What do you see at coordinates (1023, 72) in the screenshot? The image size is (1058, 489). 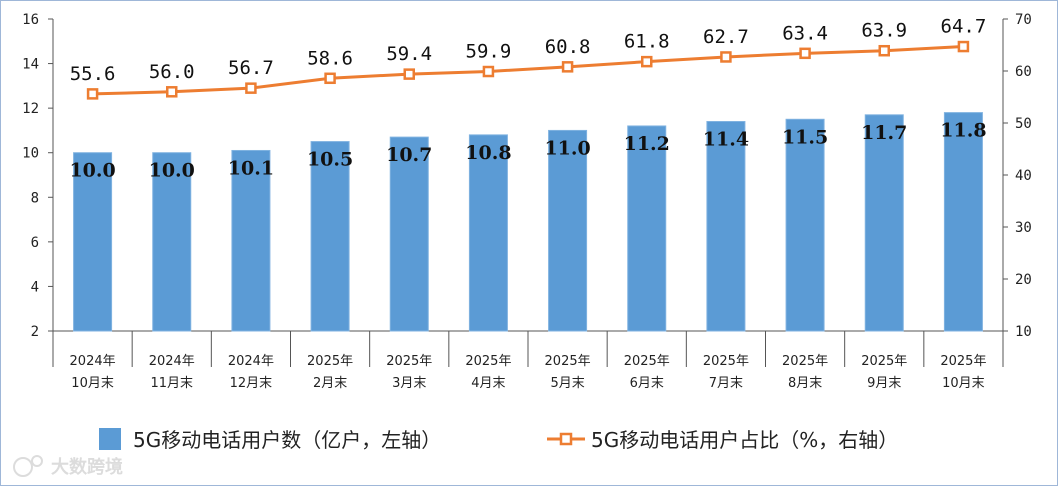 I see `right-tick-label: 60` at bounding box center [1023, 72].